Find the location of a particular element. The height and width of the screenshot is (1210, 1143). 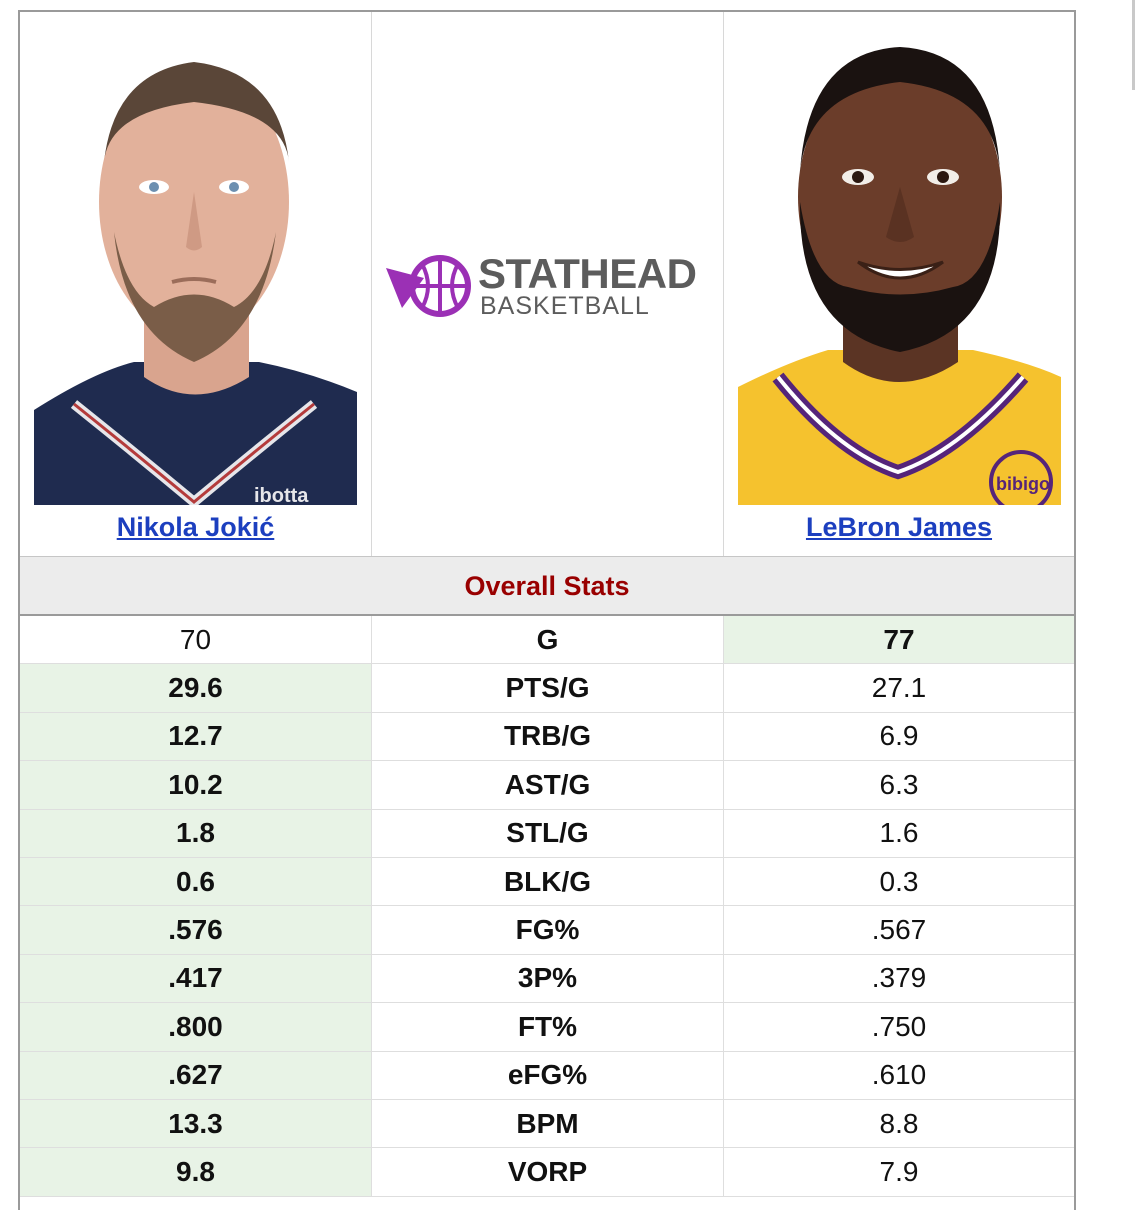

table-row: 12.7 TRB/G 6.9 is located at coordinates (547, 737).